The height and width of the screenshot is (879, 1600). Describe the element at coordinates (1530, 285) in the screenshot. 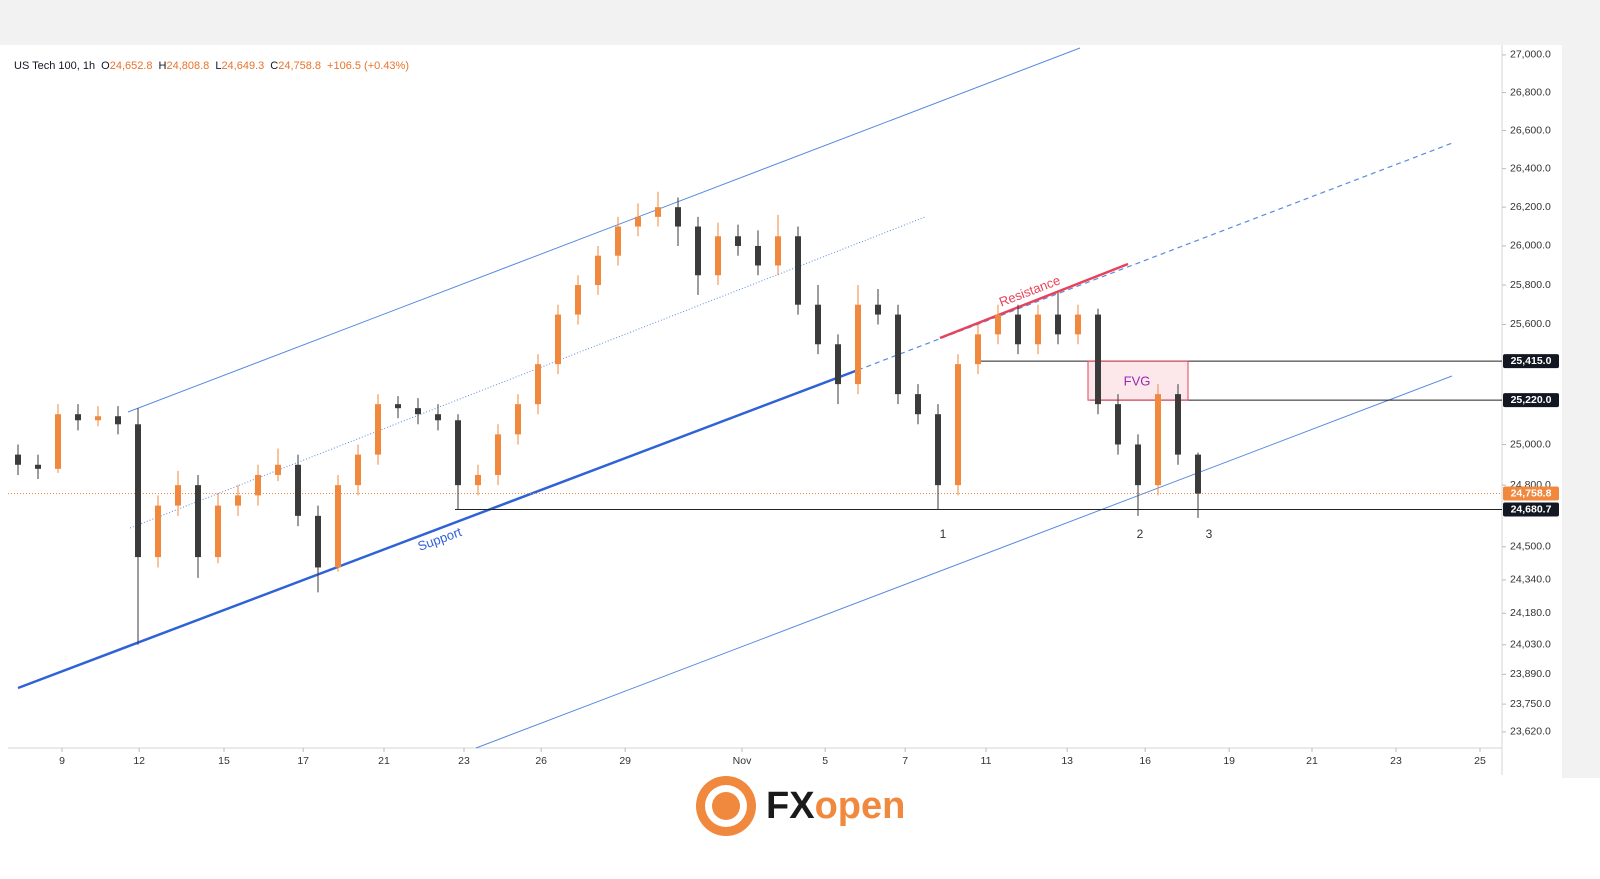

I see `y-tick-label: 25,800.0` at that location.